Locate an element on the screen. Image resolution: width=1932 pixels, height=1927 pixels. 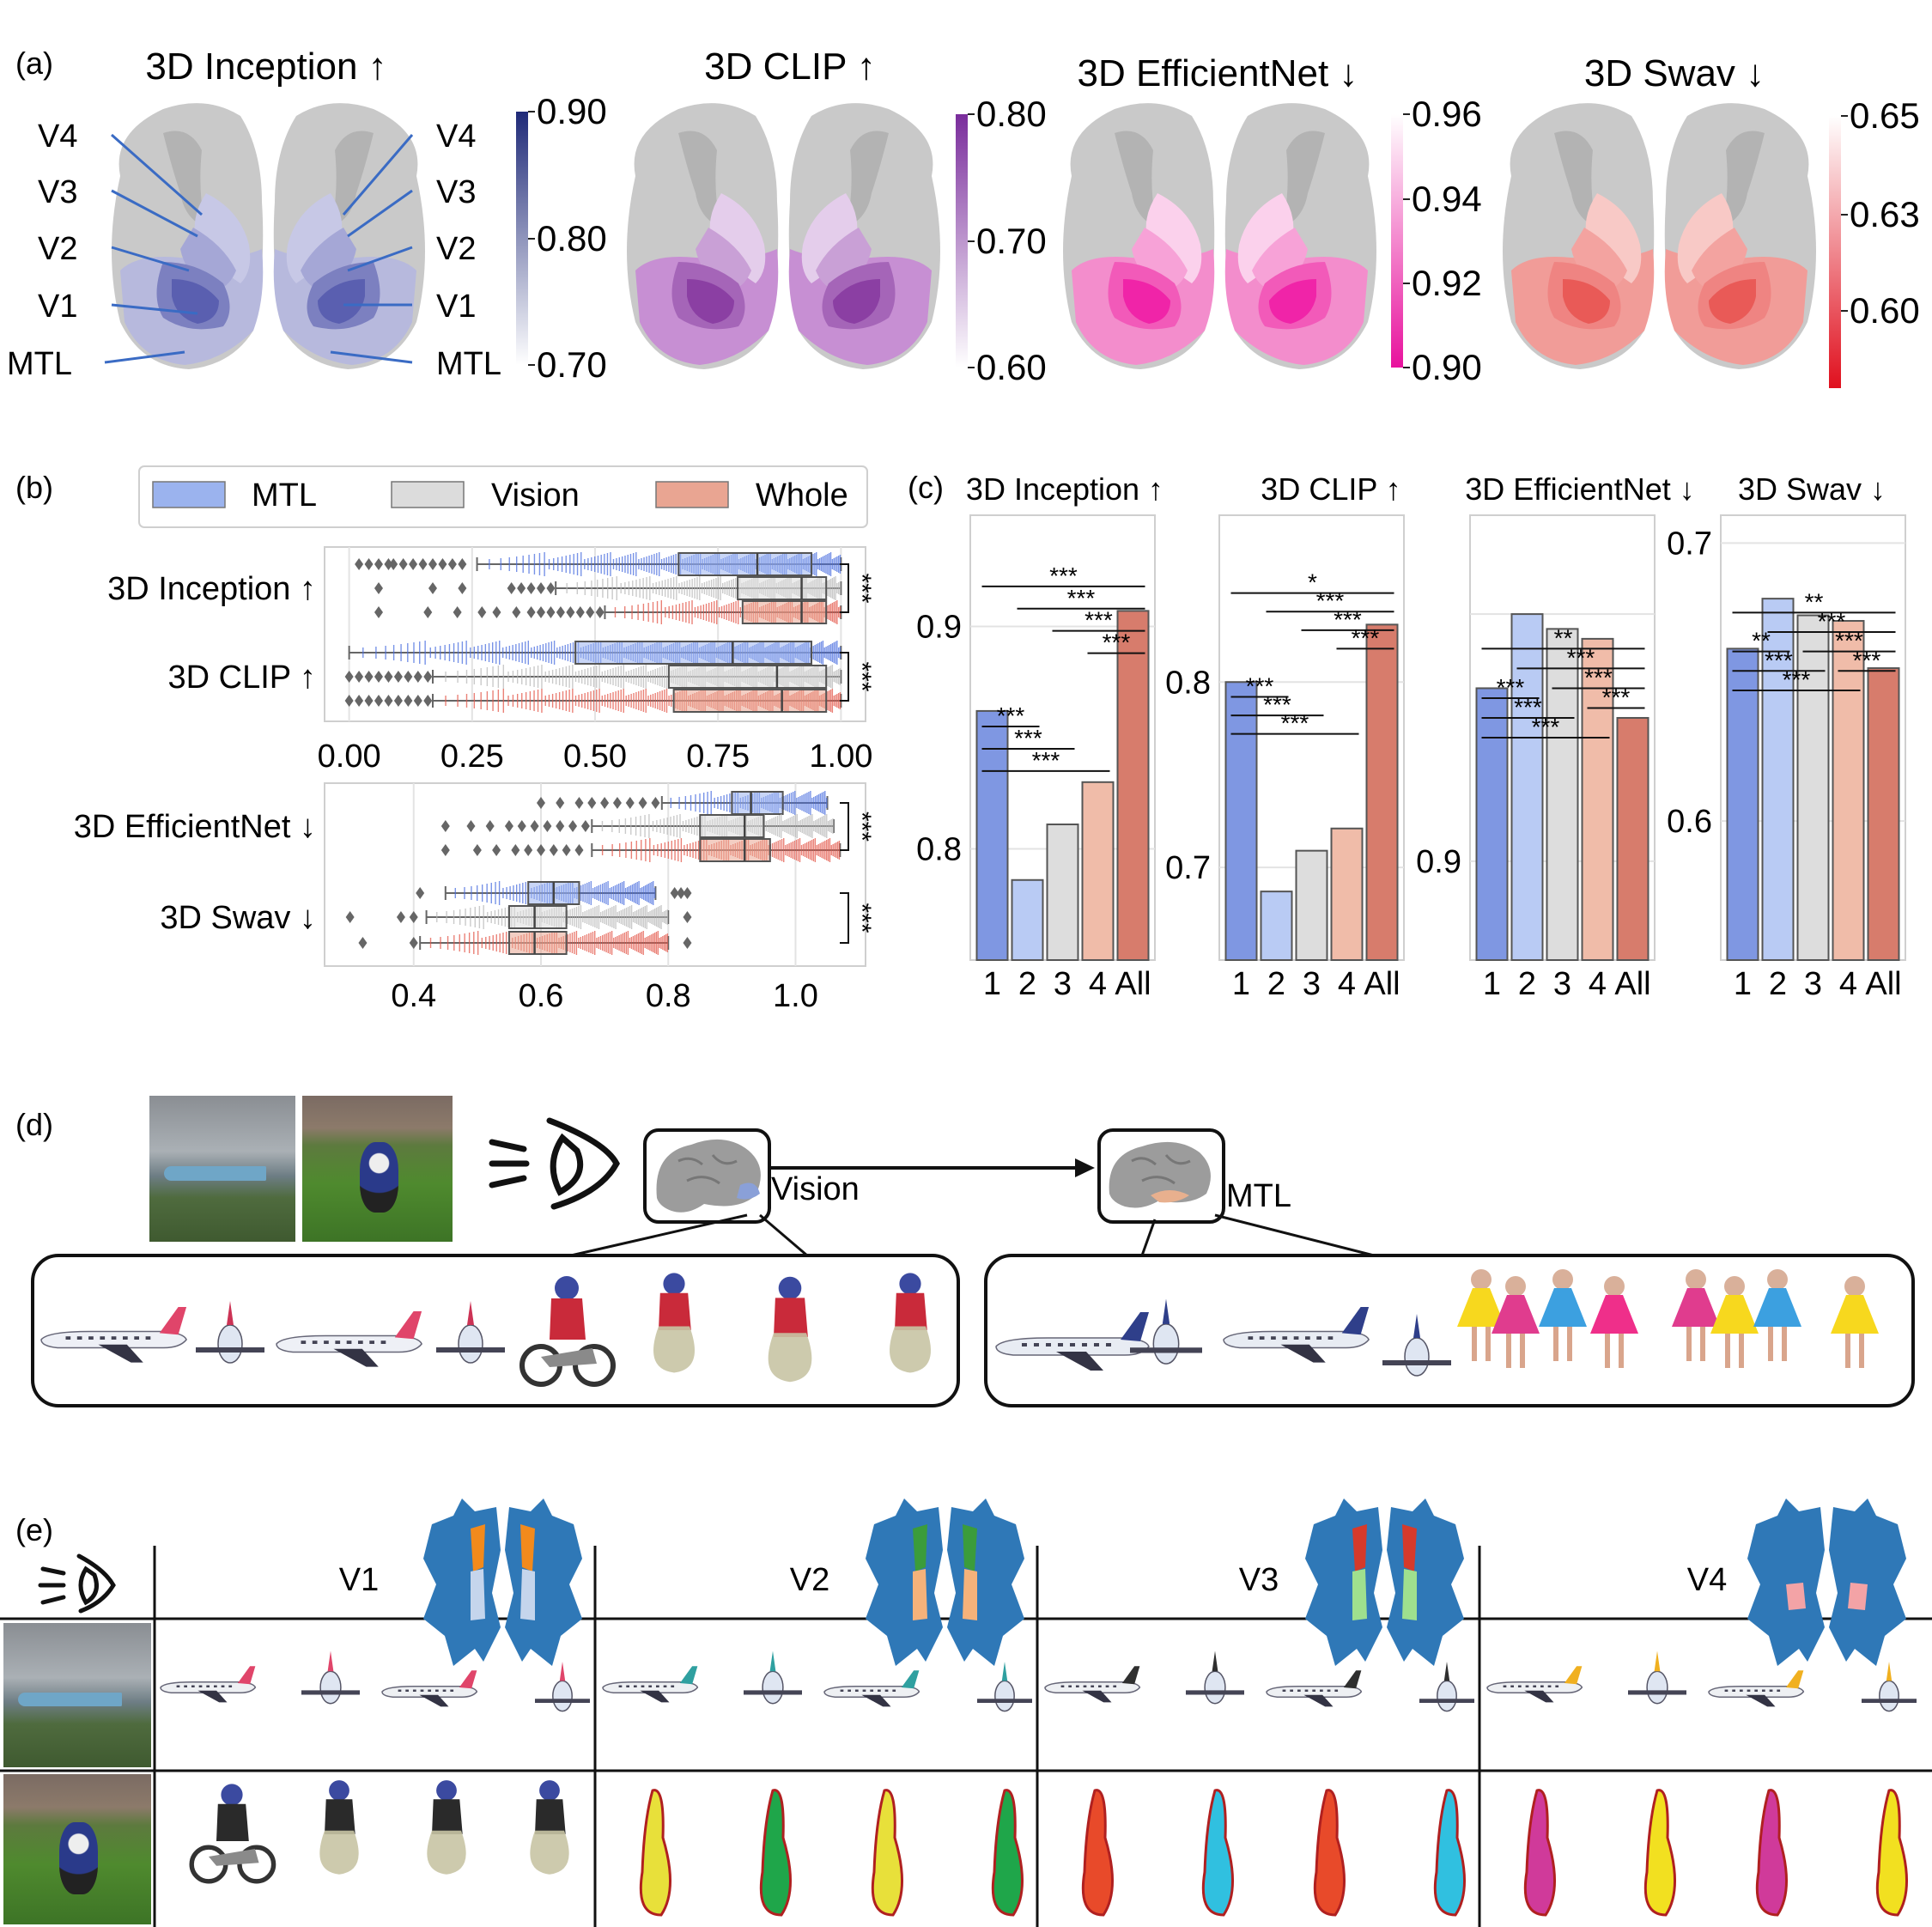
roi-pointer-right is located at coordinates (380, 213).